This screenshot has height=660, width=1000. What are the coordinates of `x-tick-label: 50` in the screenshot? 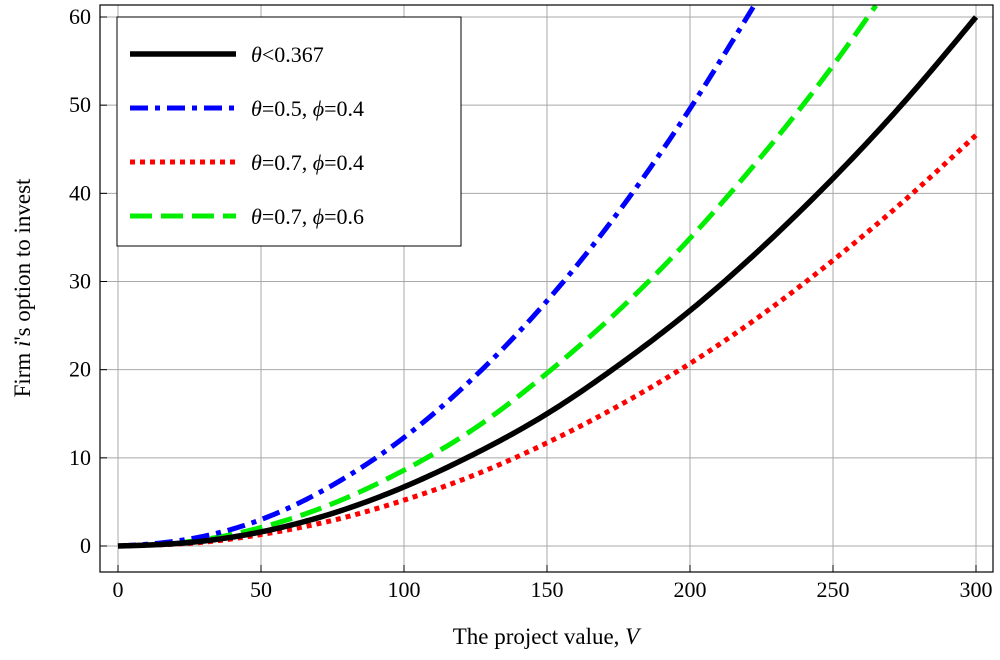 It's located at (261, 589).